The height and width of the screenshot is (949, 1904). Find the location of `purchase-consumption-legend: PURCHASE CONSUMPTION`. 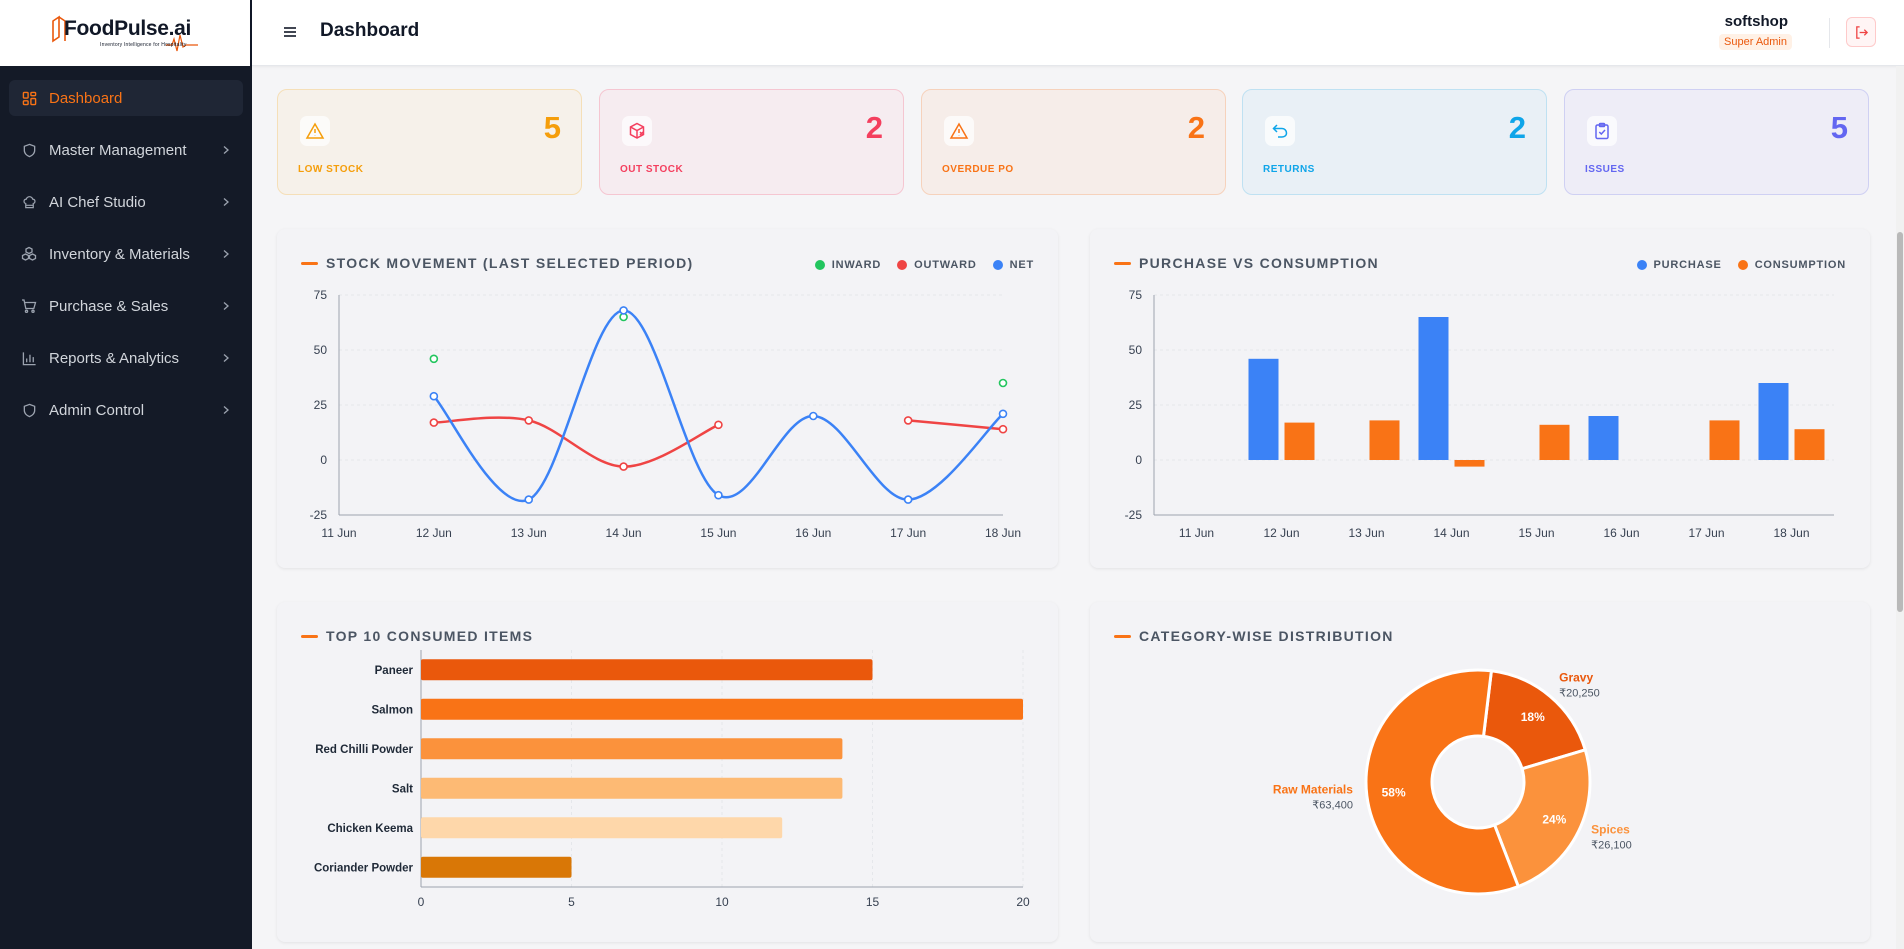

purchase-consumption-legend: PURCHASE CONSUMPTION is located at coordinates (1741, 265).